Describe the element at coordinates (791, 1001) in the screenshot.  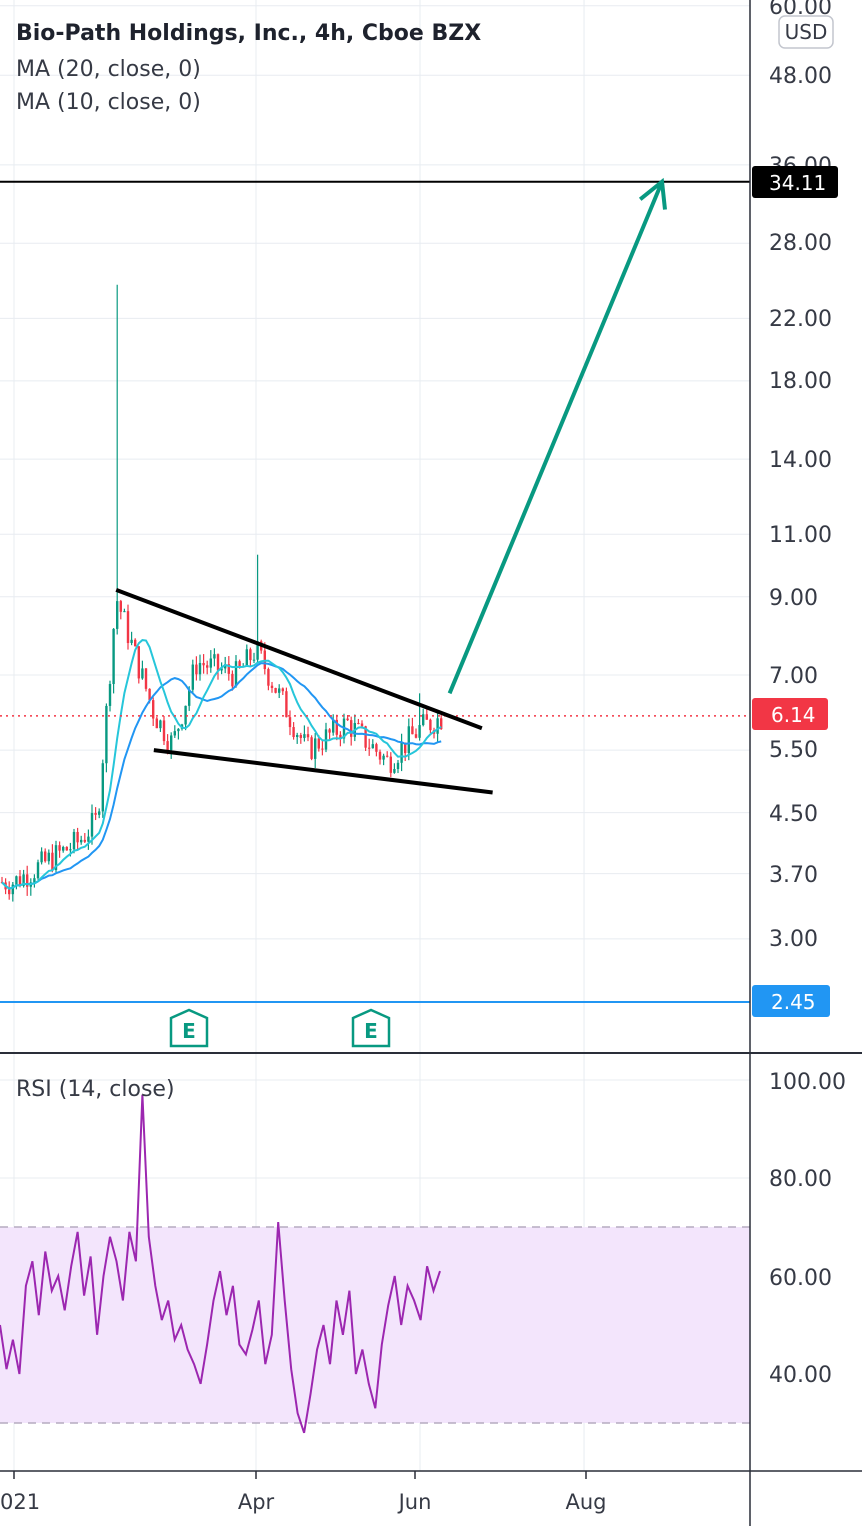
I see `level-badge-2-45: 2.45` at that location.